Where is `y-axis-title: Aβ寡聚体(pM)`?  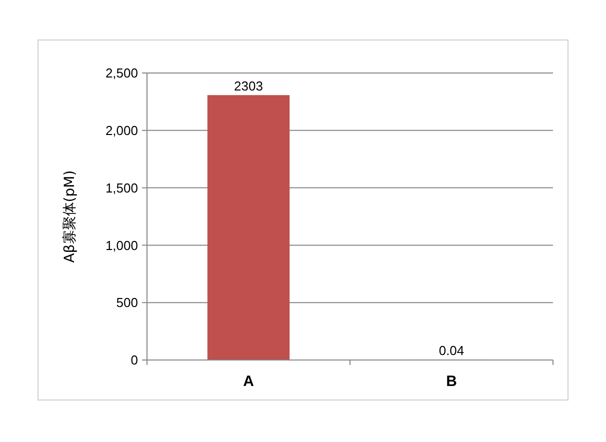 y-axis-title: Aβ寡聚体(pM) is located at coordinates (70, 216).